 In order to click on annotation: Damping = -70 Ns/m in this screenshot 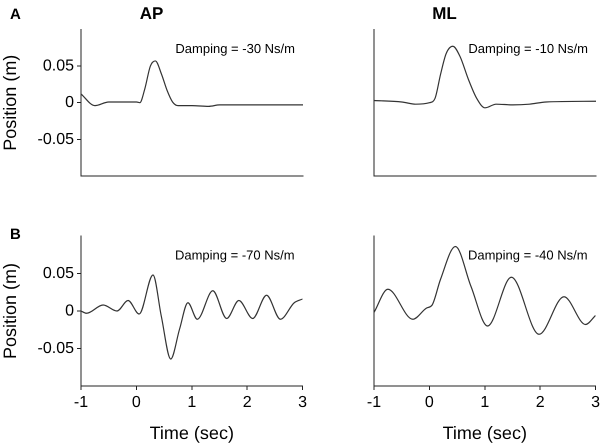, I will do `click(234, 255)`.